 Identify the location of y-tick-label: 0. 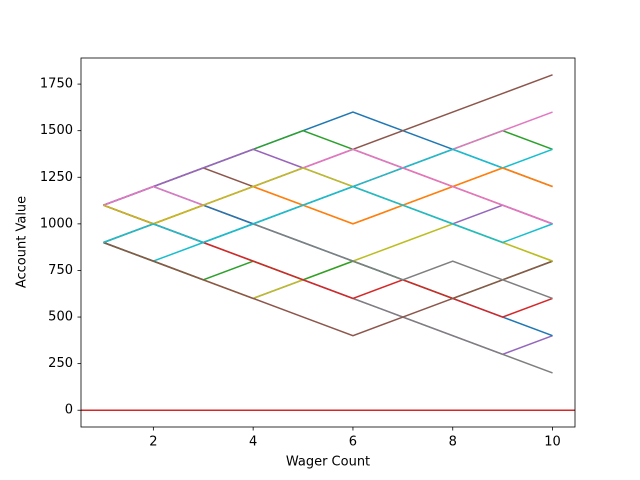
(69, 410).